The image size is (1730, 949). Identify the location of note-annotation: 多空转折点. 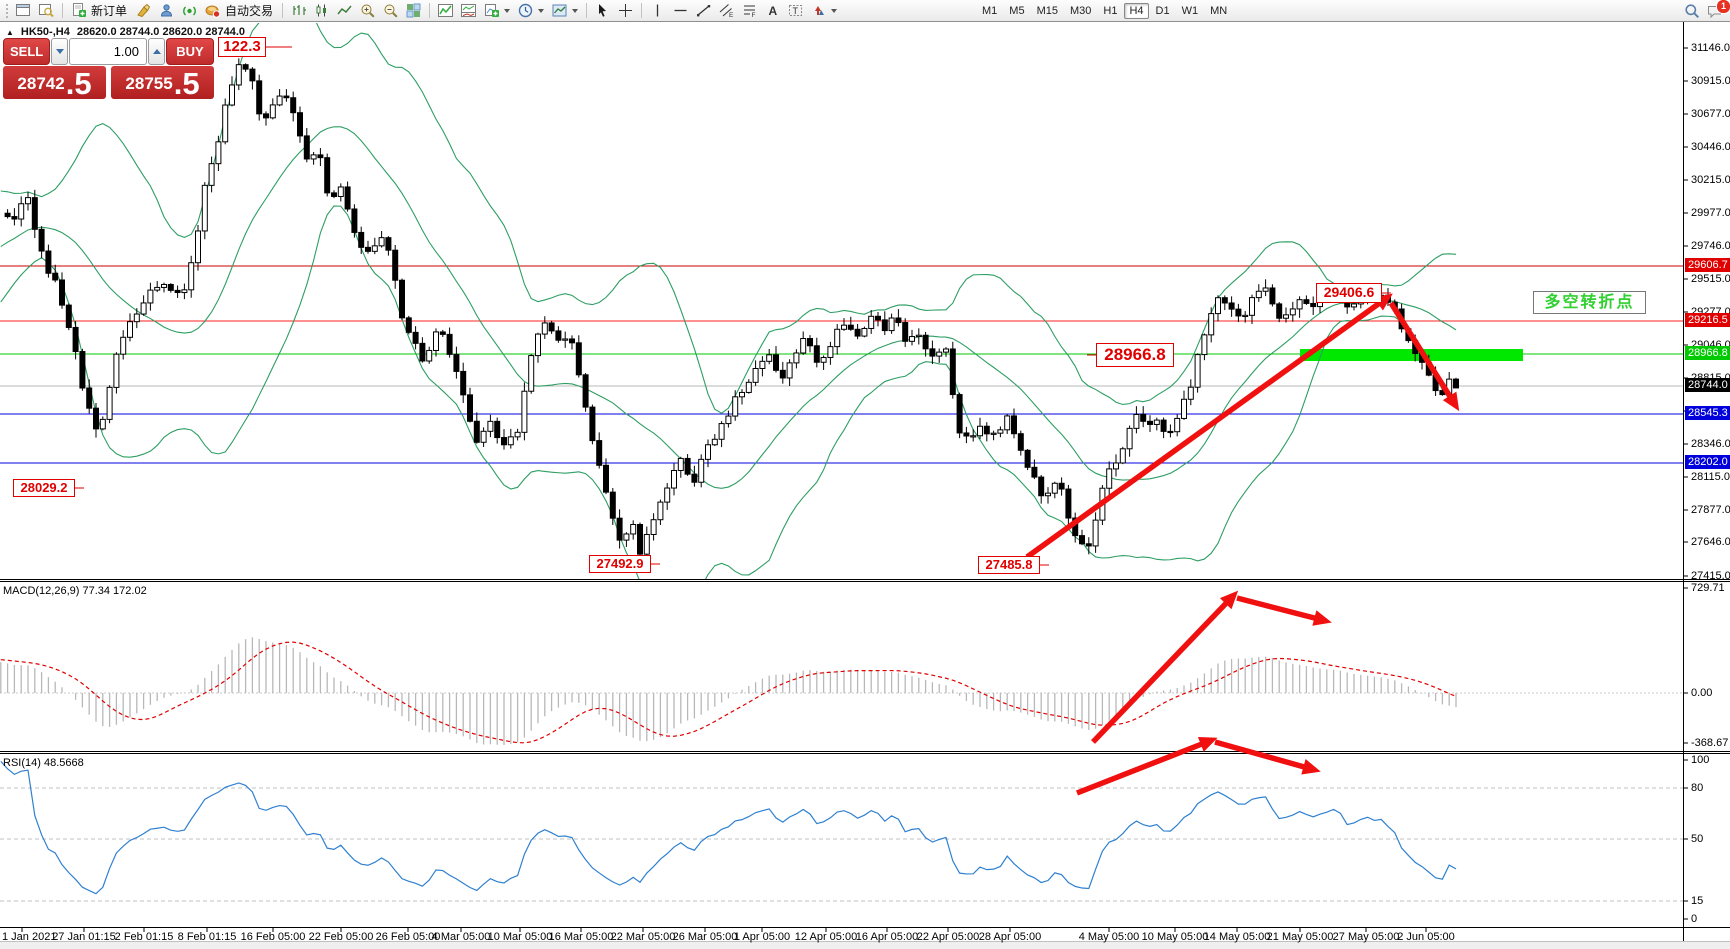
(1589, 302).